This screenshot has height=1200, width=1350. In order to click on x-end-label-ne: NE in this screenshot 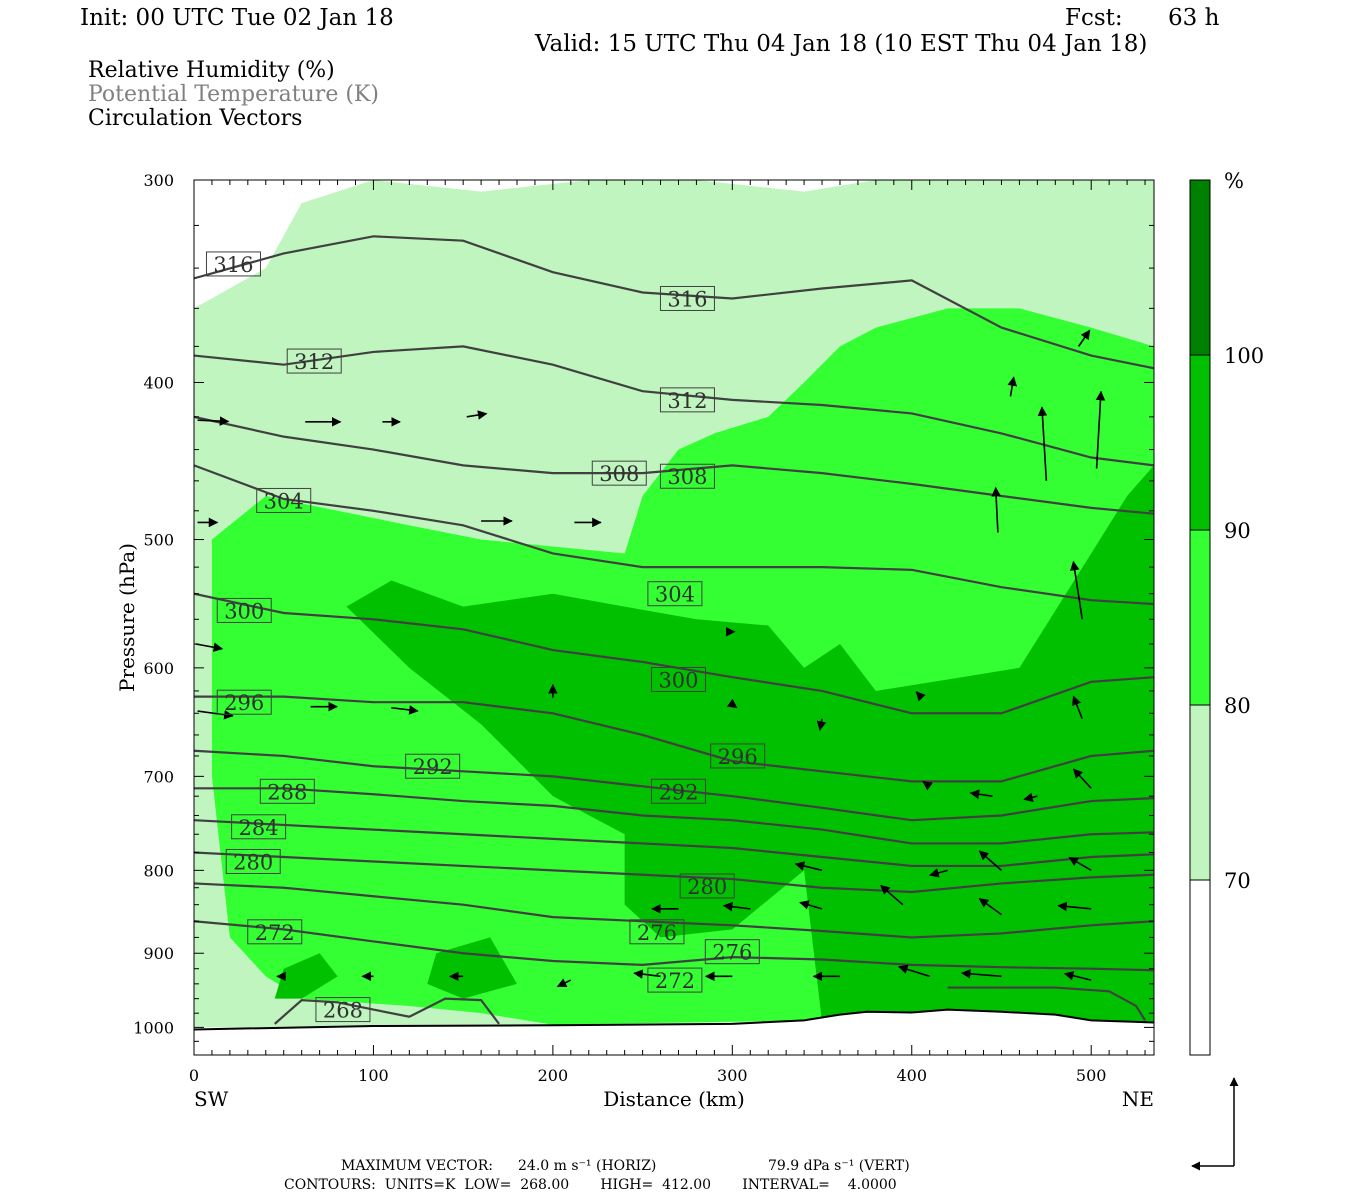, I will do `click(1138, 1099)`.